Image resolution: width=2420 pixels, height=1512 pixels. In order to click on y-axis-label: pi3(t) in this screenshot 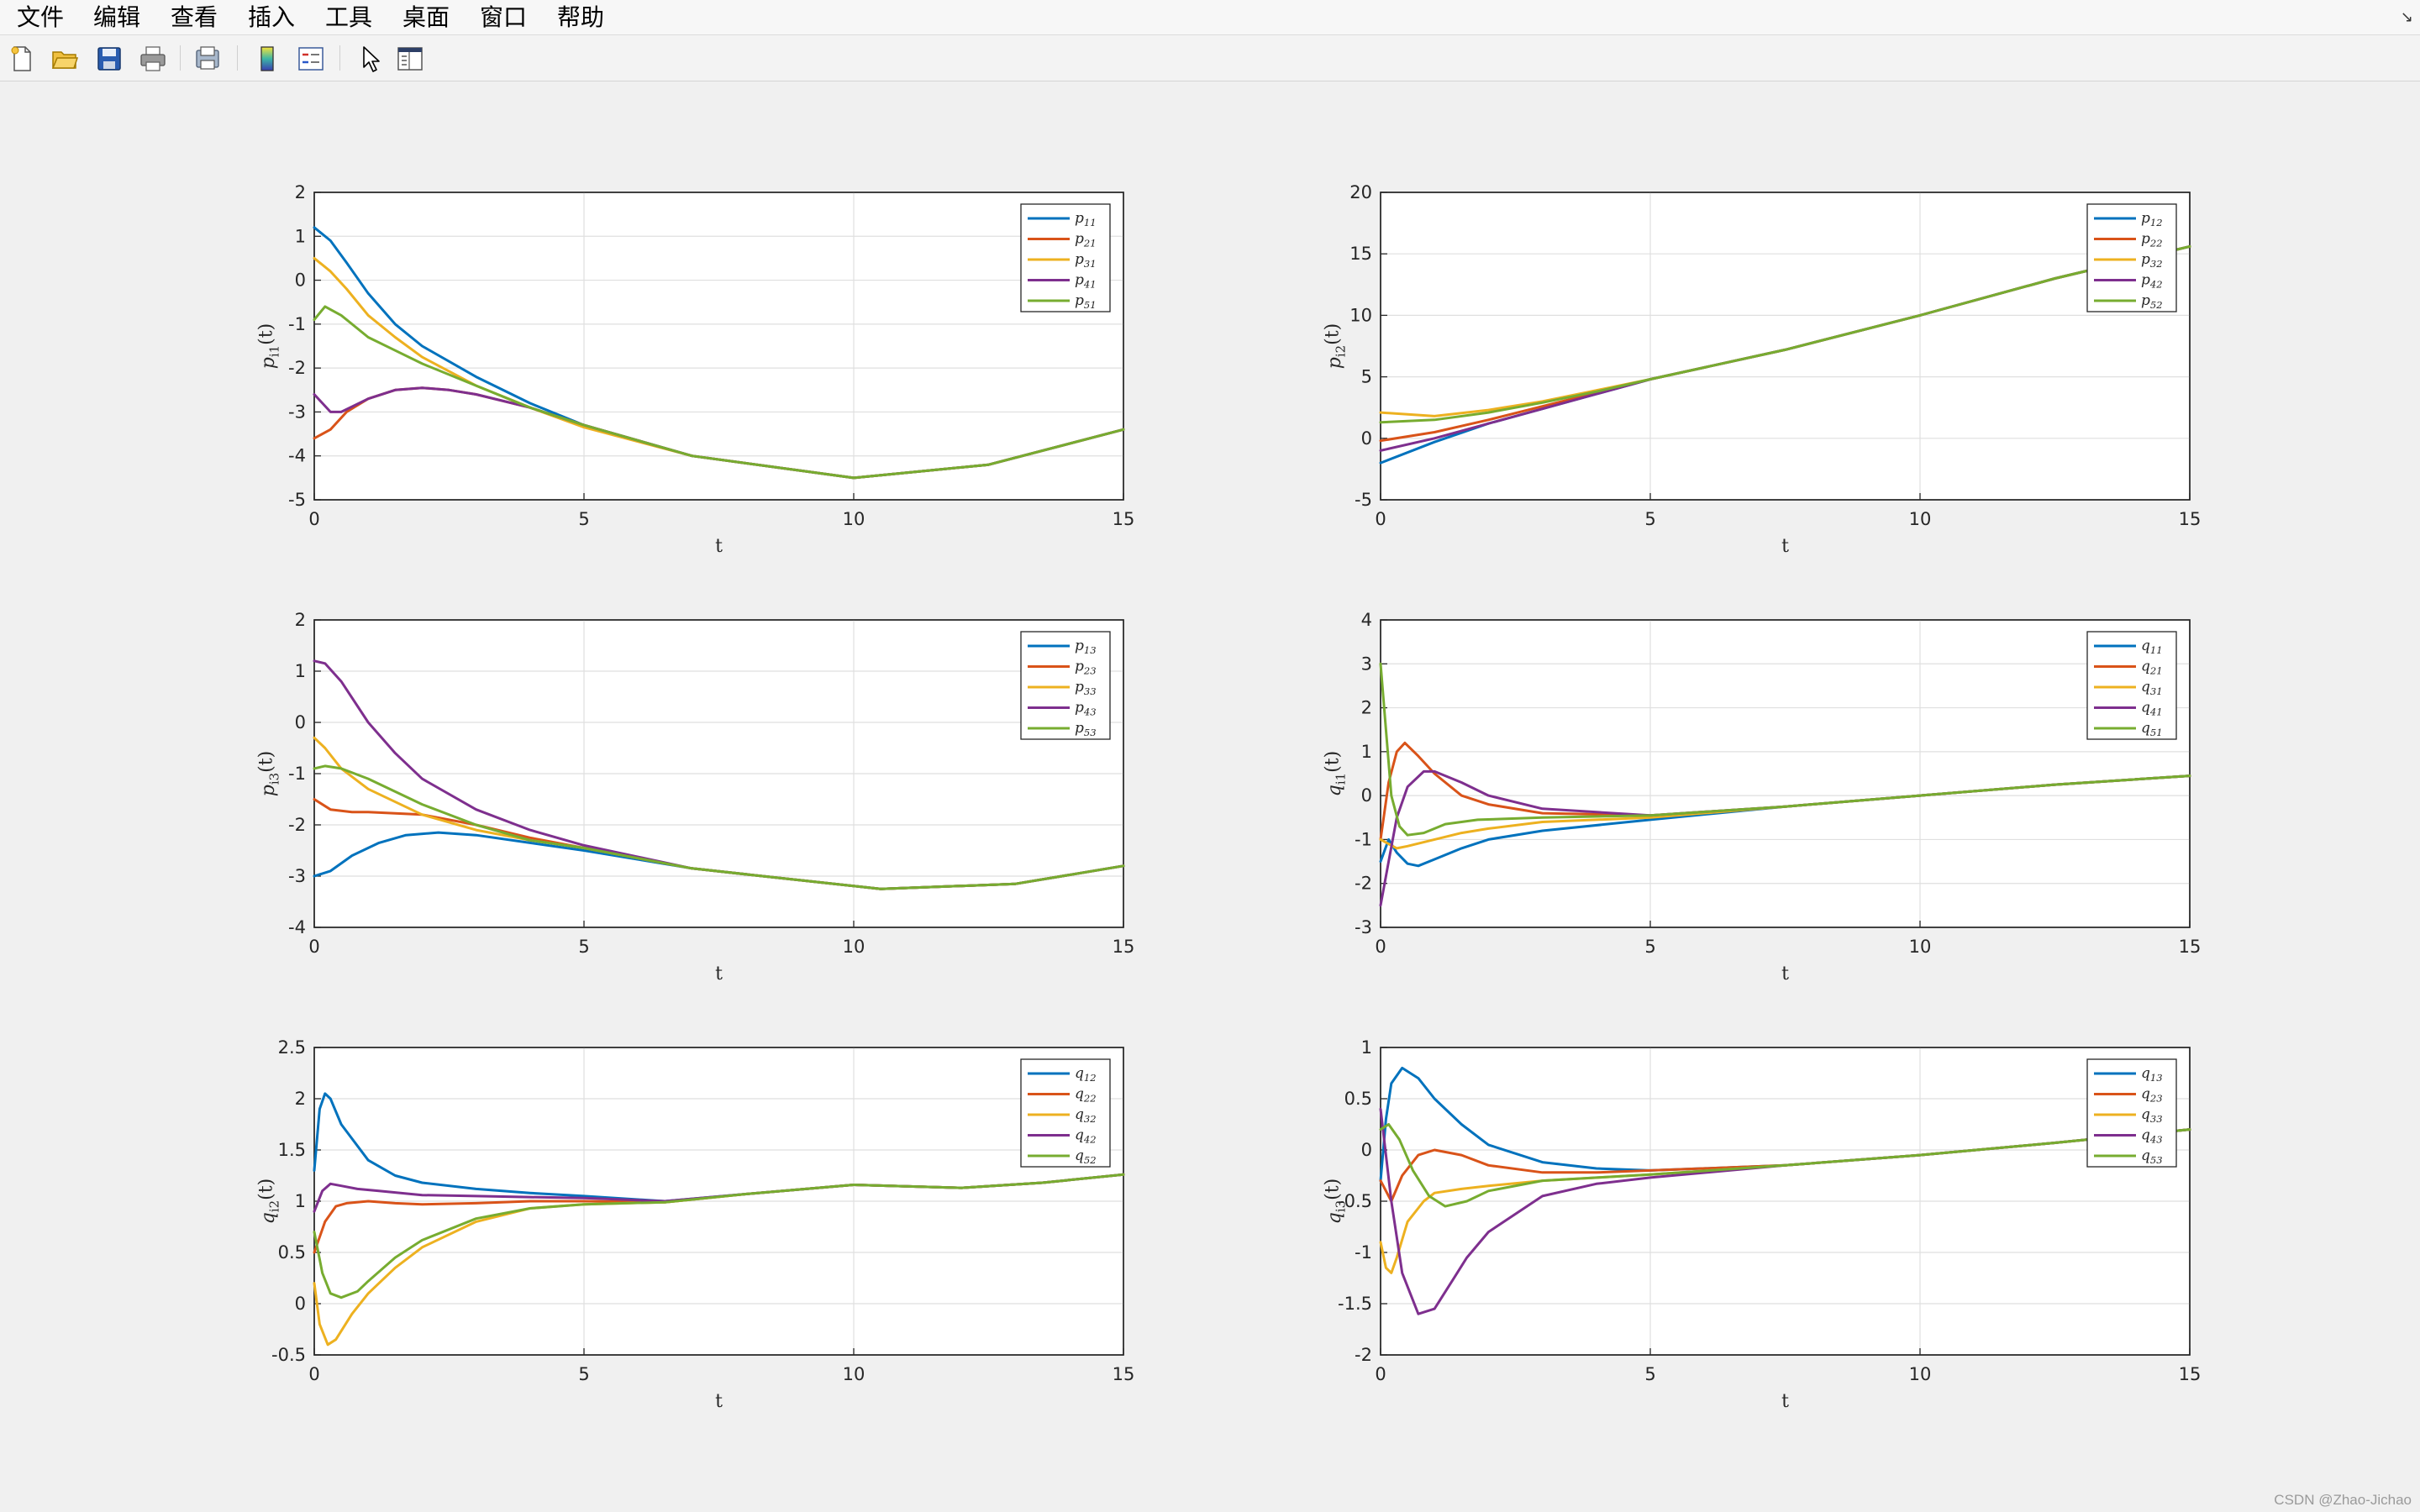, I will do `click(269, 773)`.